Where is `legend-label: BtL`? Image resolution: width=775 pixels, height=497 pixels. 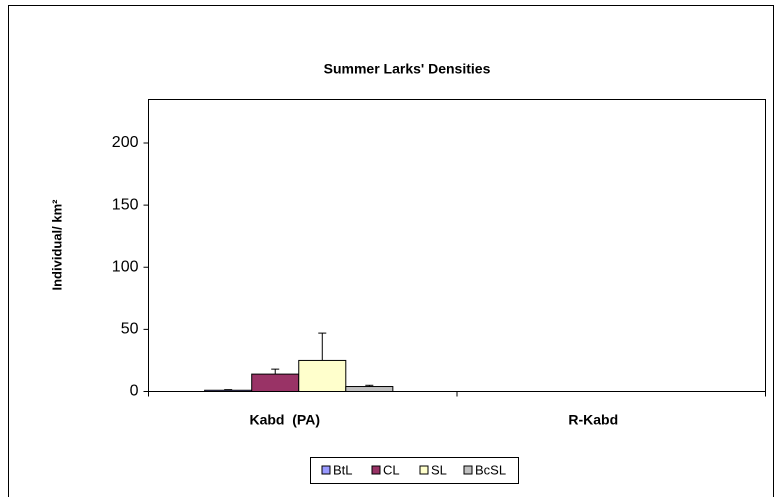
legend-label: BtL is located at coordinates (343, 469).